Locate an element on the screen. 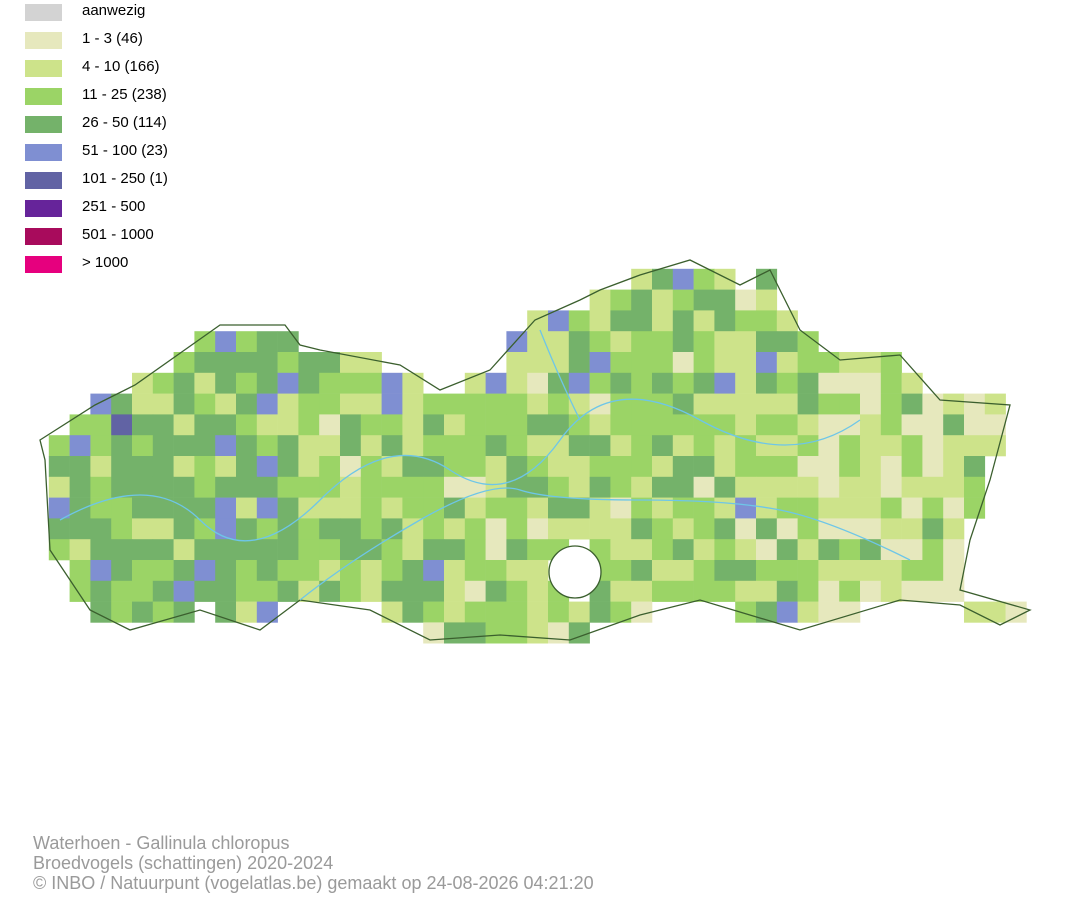 The width and height of the screenshot is (1074, 900). legend-label: 4 - 10 (166) is located at coordinates (121, 66).